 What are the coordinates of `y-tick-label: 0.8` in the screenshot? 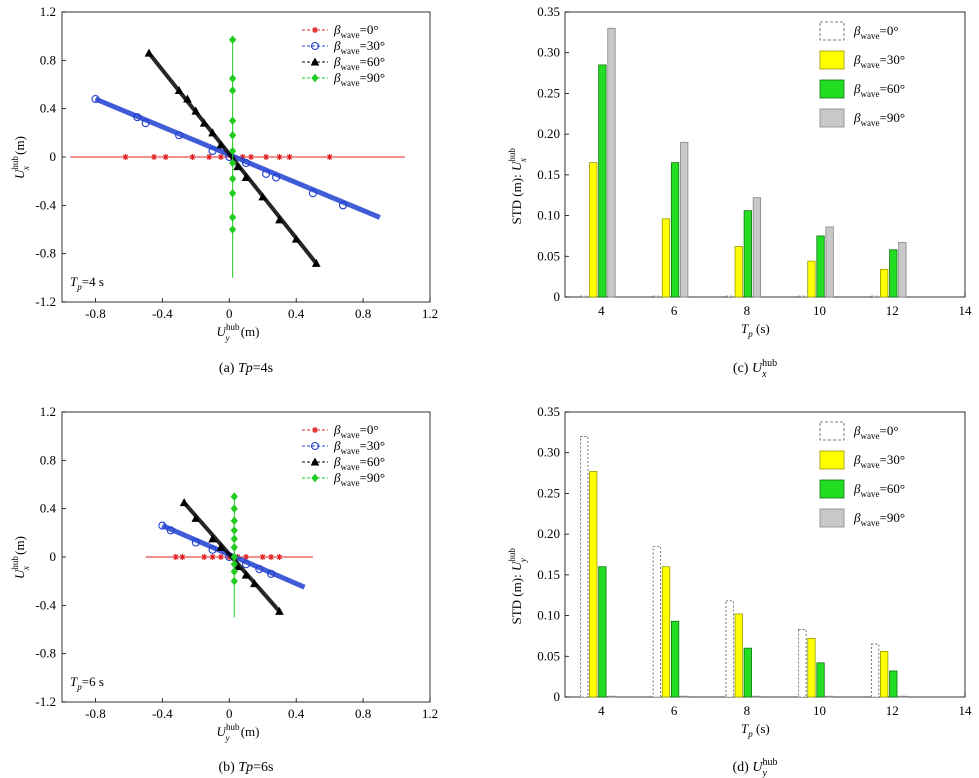 It's located at (48, 459).